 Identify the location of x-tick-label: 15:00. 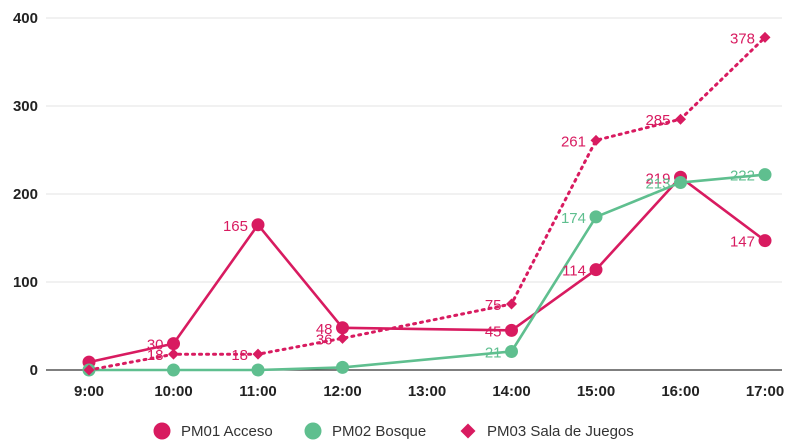
(596, 391).